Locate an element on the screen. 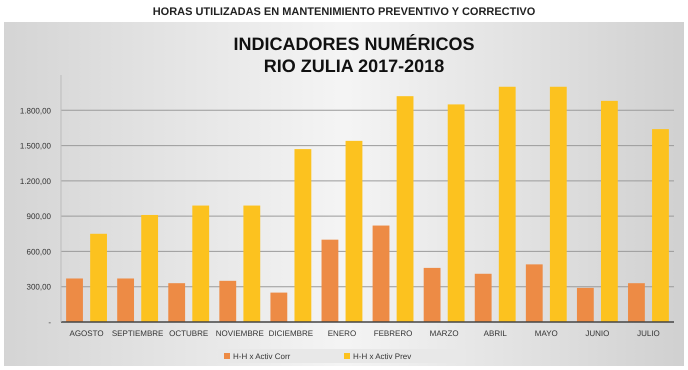  x-tick-label: NOVIEMBRE is located at coordinates (240, 333).